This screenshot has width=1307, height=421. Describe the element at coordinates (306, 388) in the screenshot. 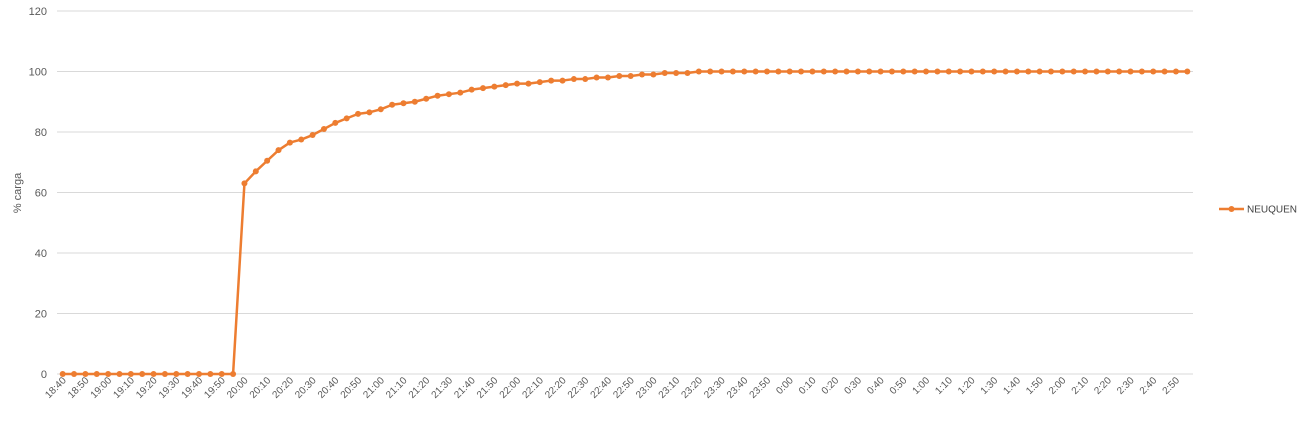

I see `x-tick-label: 20:30` at that location.